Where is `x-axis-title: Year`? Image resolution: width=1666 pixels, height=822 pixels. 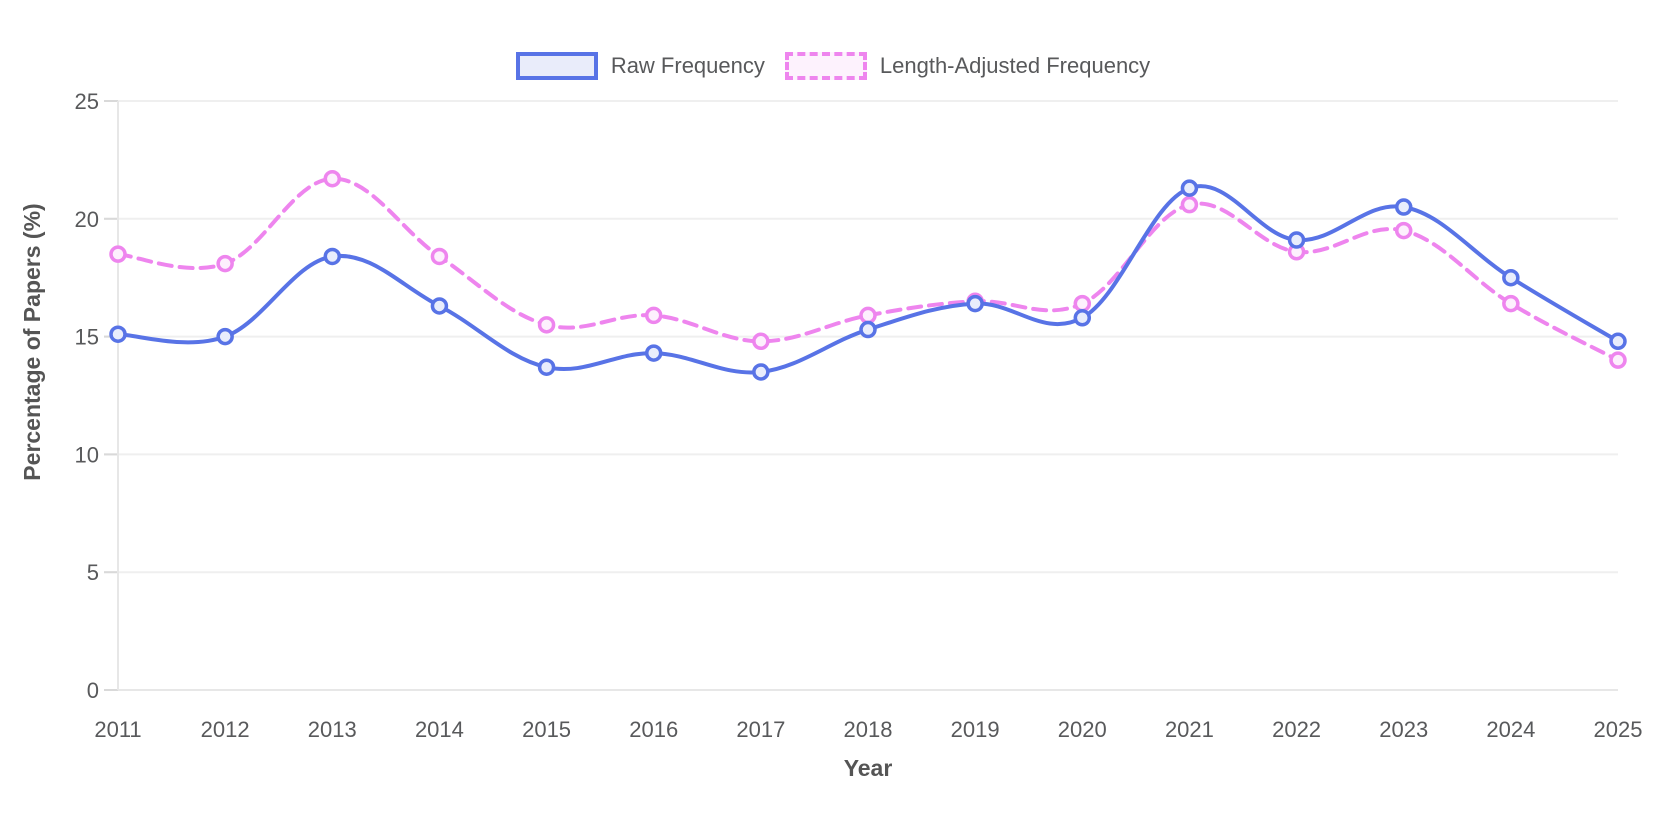
x-axis-title: Year is located at coordinates (868, 768).